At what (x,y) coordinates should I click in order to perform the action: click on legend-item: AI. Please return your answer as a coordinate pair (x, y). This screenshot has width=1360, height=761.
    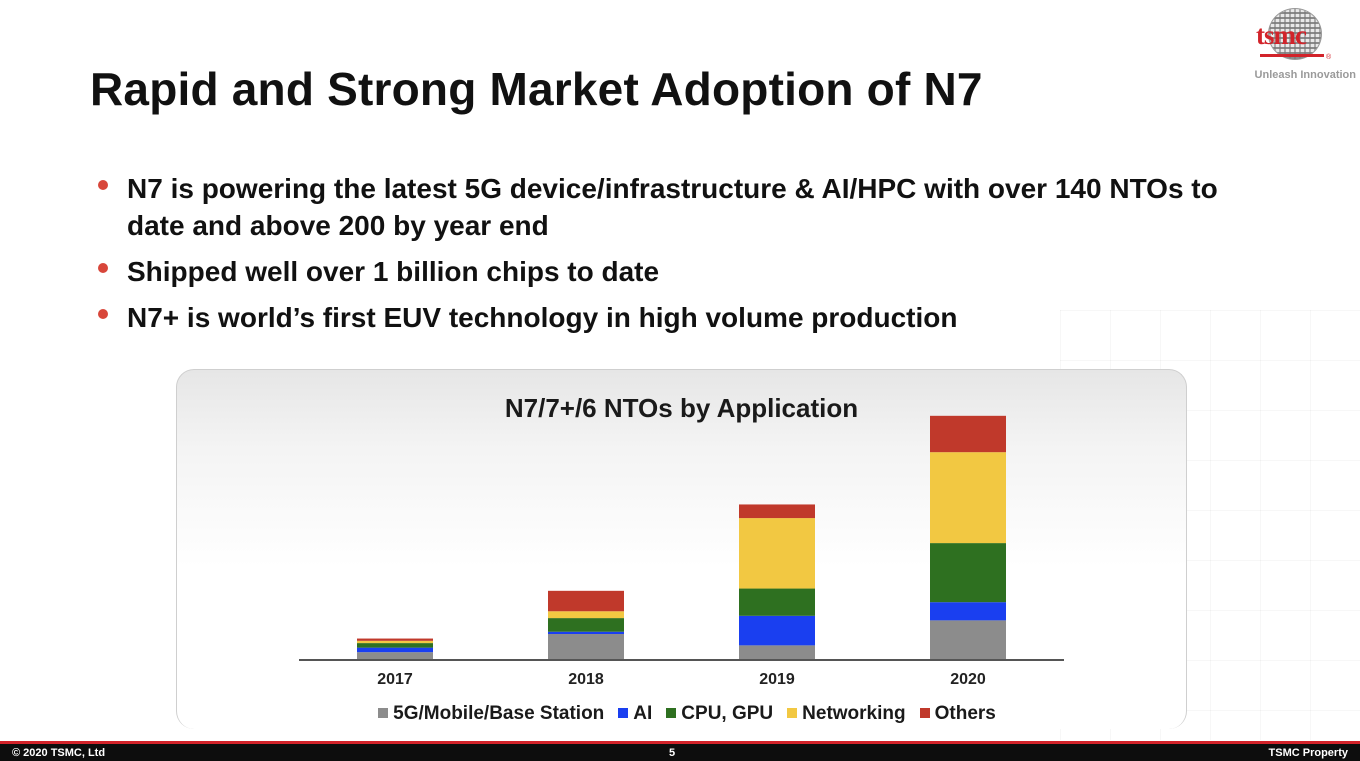
    Looking at the image, I should click on (635, 714).